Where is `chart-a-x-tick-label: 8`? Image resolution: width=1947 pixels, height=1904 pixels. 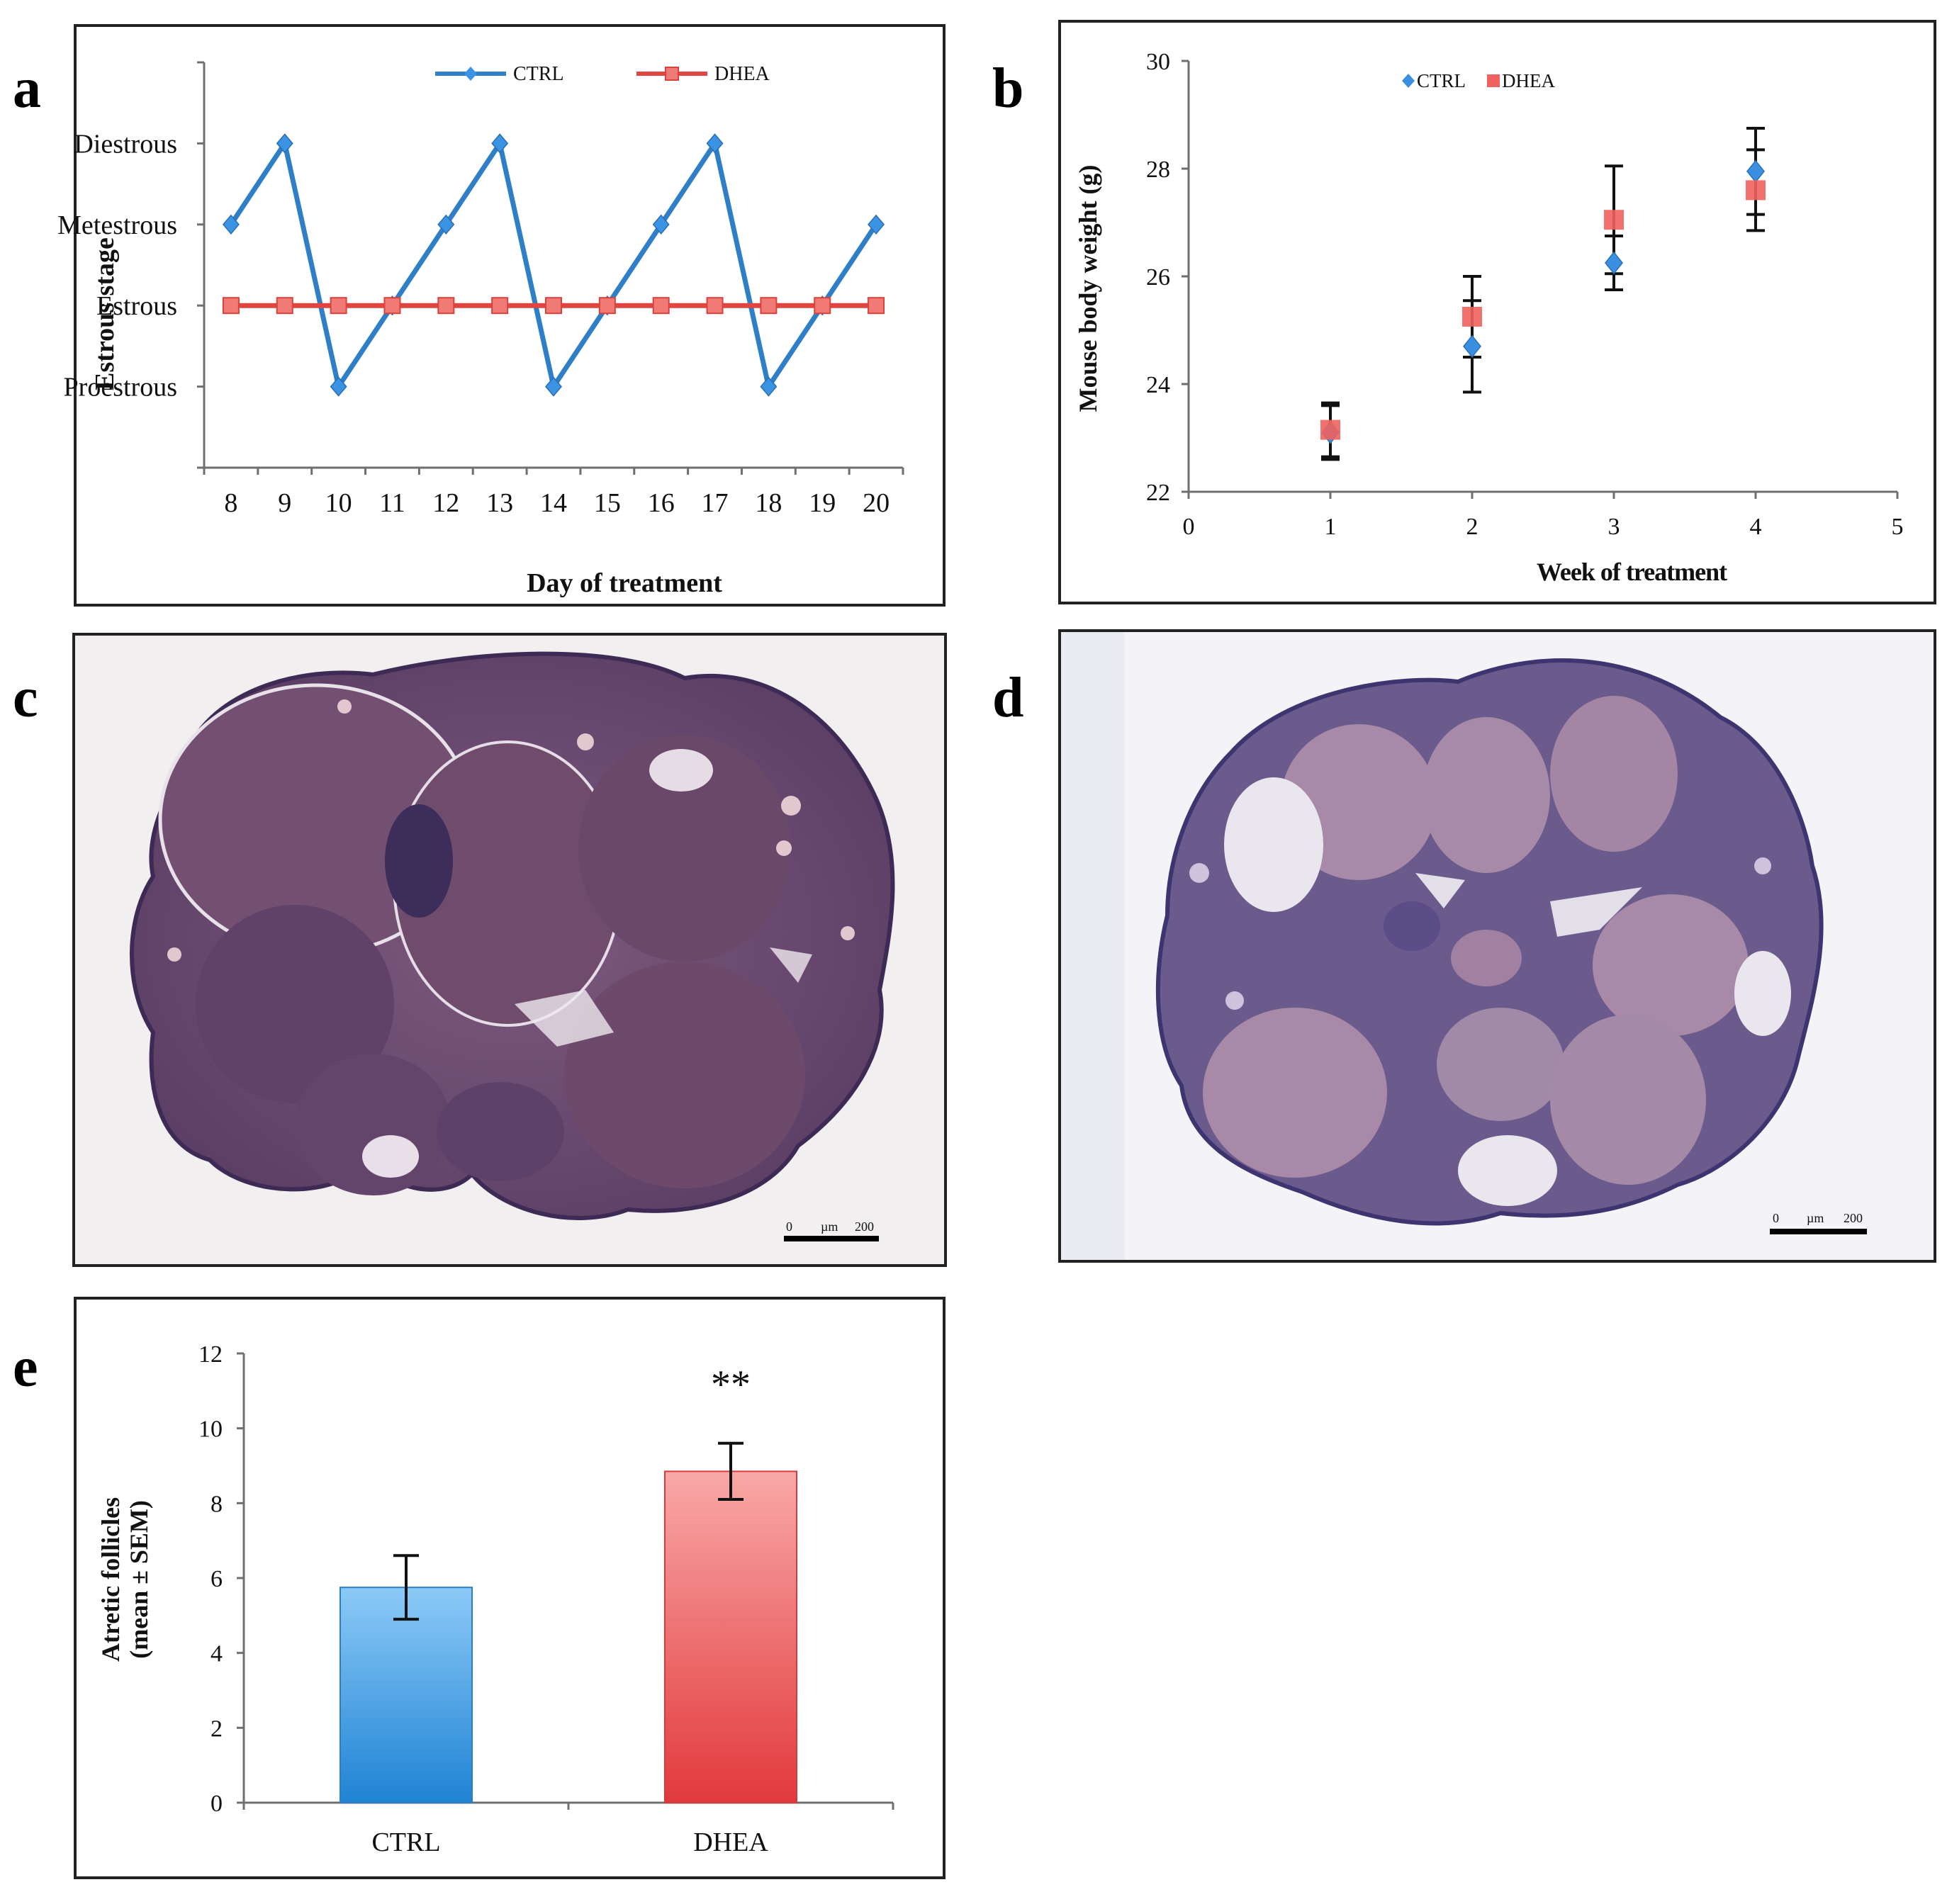
chart-a-x-tick-label: 8 is located at coordinates (231, 503).